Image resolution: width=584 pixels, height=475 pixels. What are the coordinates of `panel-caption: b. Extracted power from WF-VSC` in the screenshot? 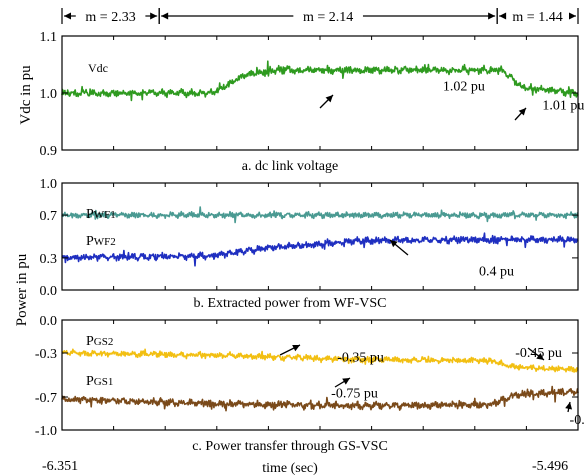 It's located at (290, 303).